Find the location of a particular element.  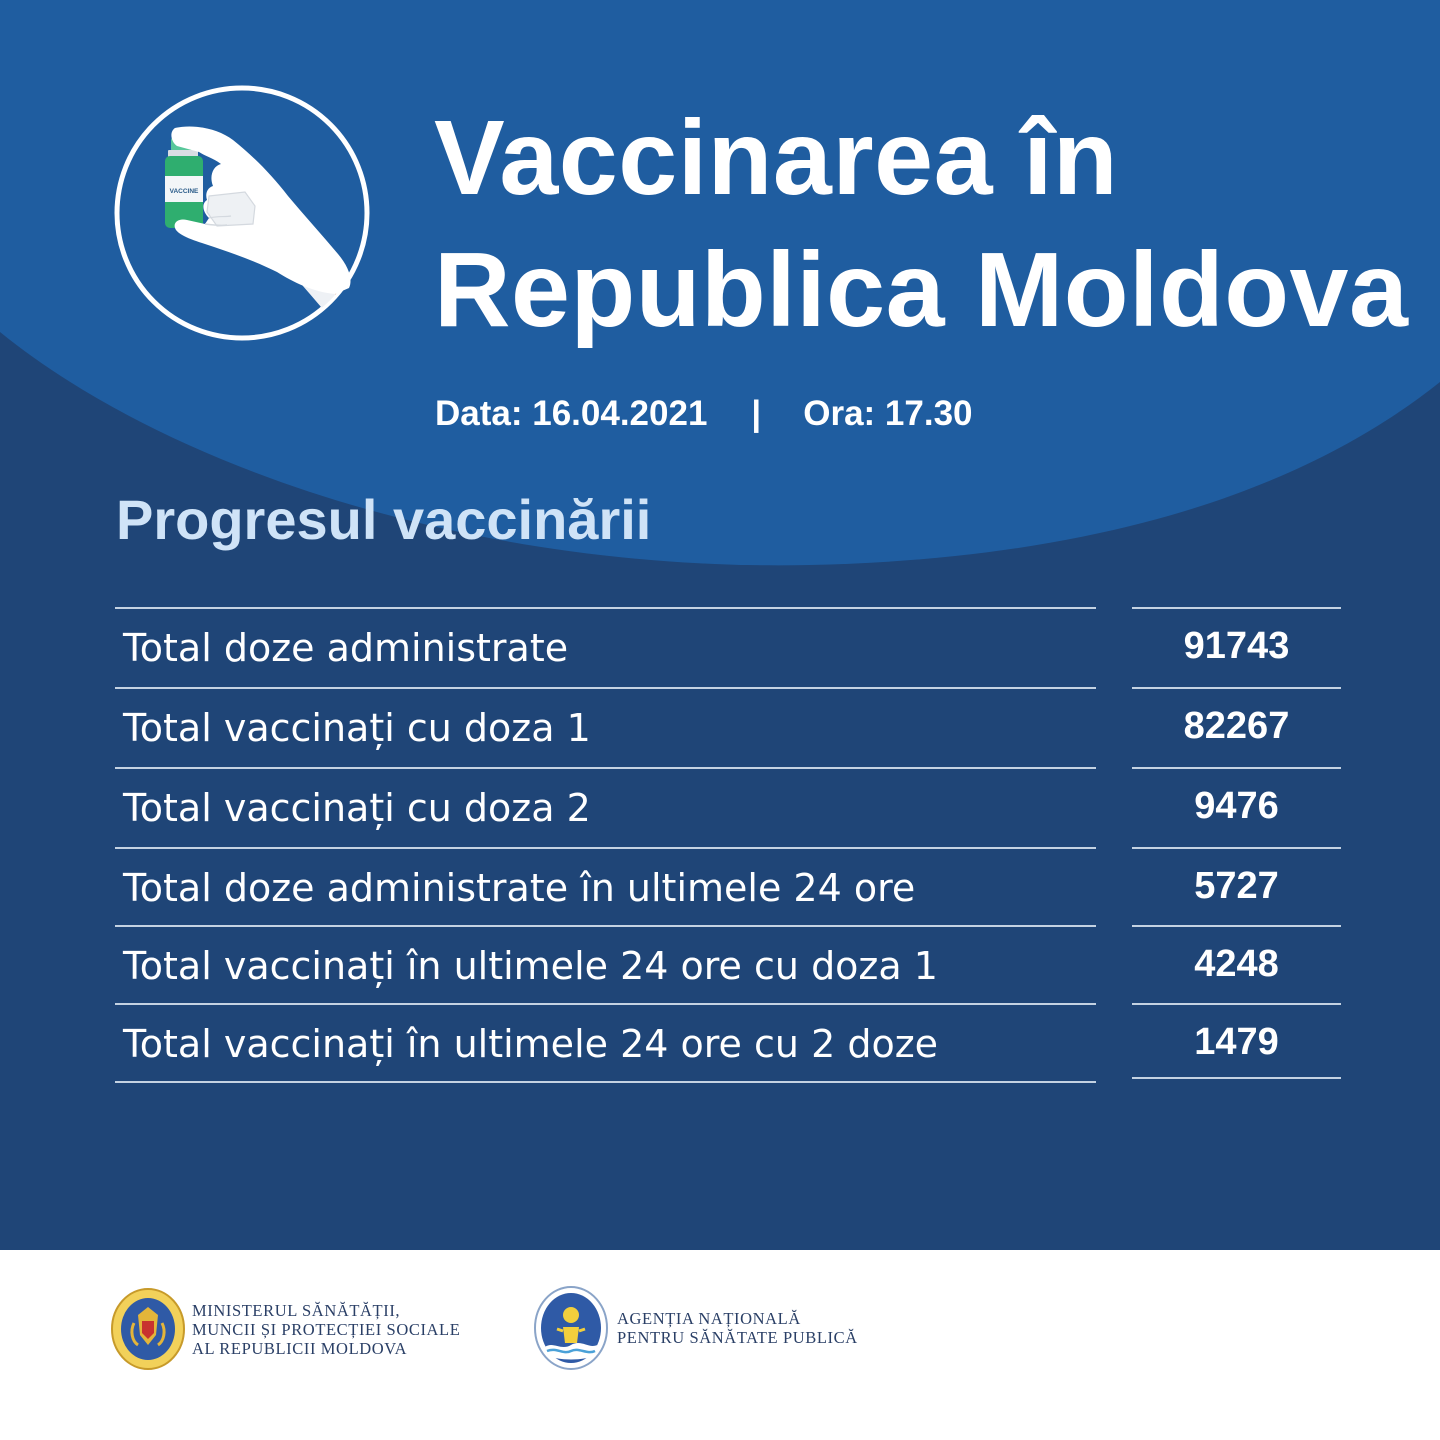

ministry-name-line: MUNCII ȘI PROTECȚIEI SOCIALE is located at coordinates (326, 1329).